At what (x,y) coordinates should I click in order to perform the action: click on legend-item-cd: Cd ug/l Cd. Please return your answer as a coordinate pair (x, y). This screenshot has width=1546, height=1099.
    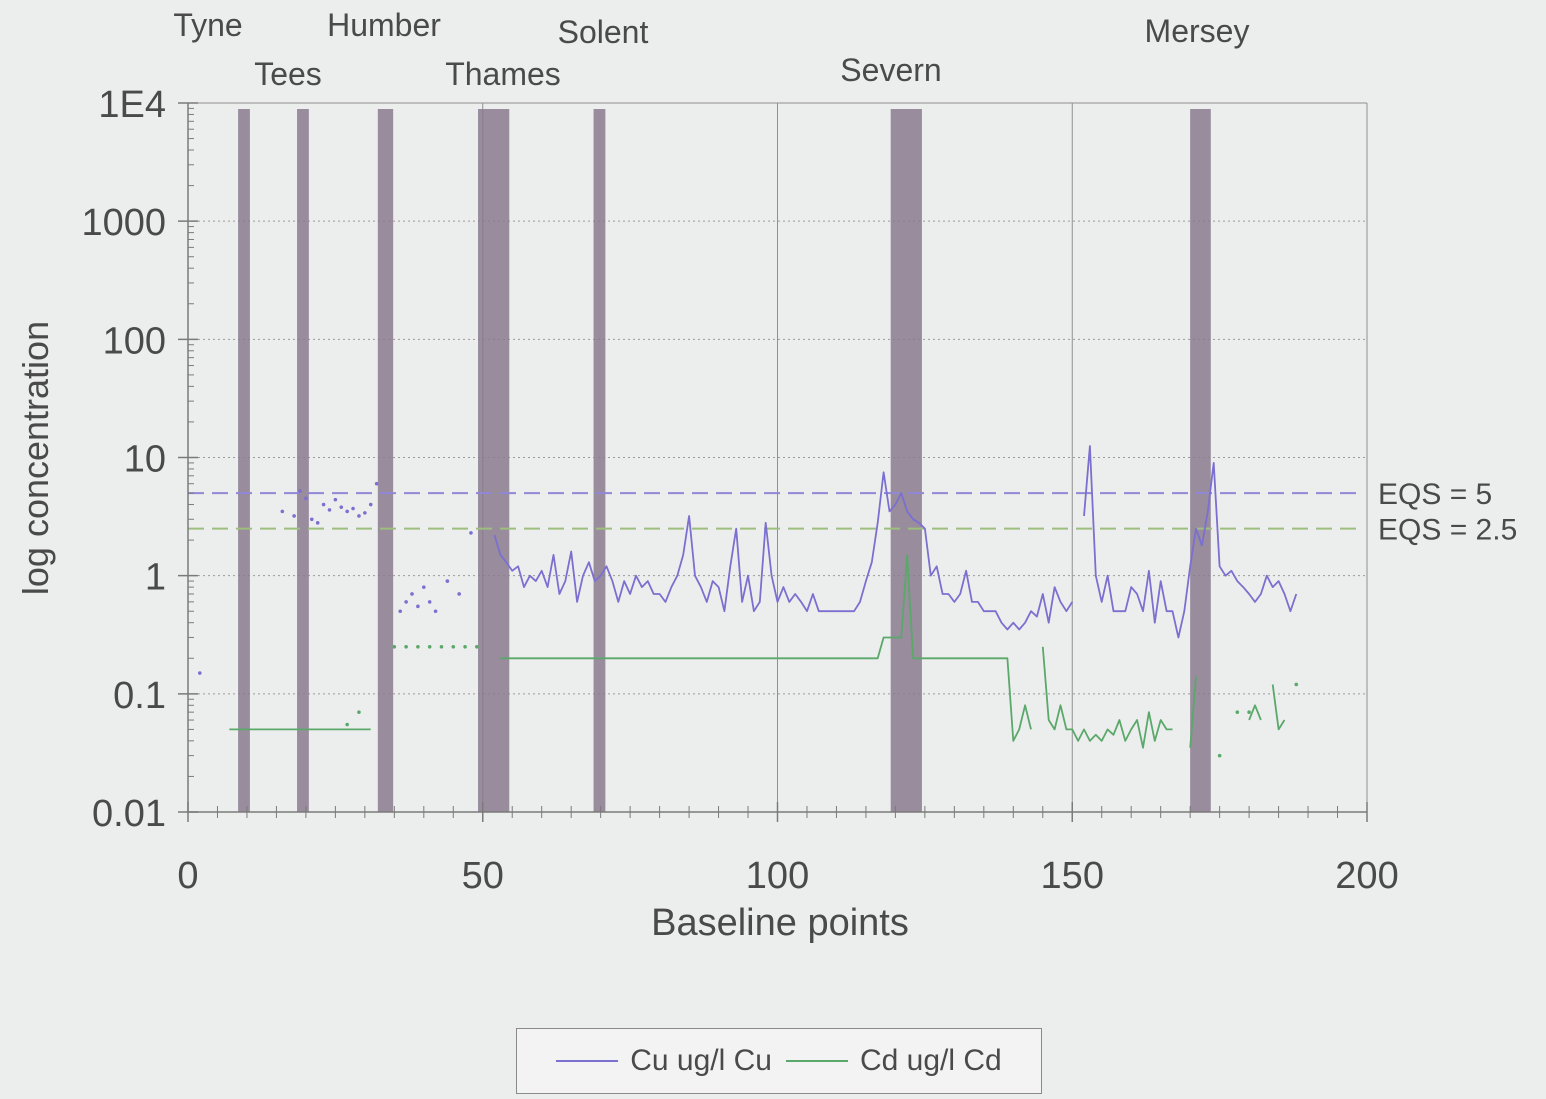
    Looking at the image, I should click on (894, 1061).